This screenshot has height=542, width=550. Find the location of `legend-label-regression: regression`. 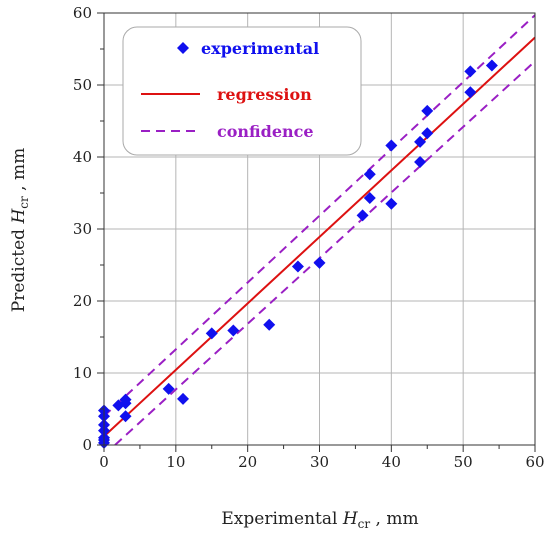

legend-label-regression: regression is located at coordinates (264, 94).